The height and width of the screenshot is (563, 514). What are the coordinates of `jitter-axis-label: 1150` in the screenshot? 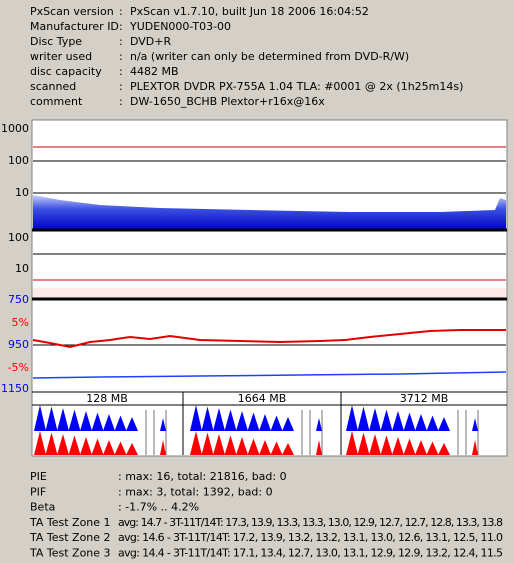 It's located at (15, 388).